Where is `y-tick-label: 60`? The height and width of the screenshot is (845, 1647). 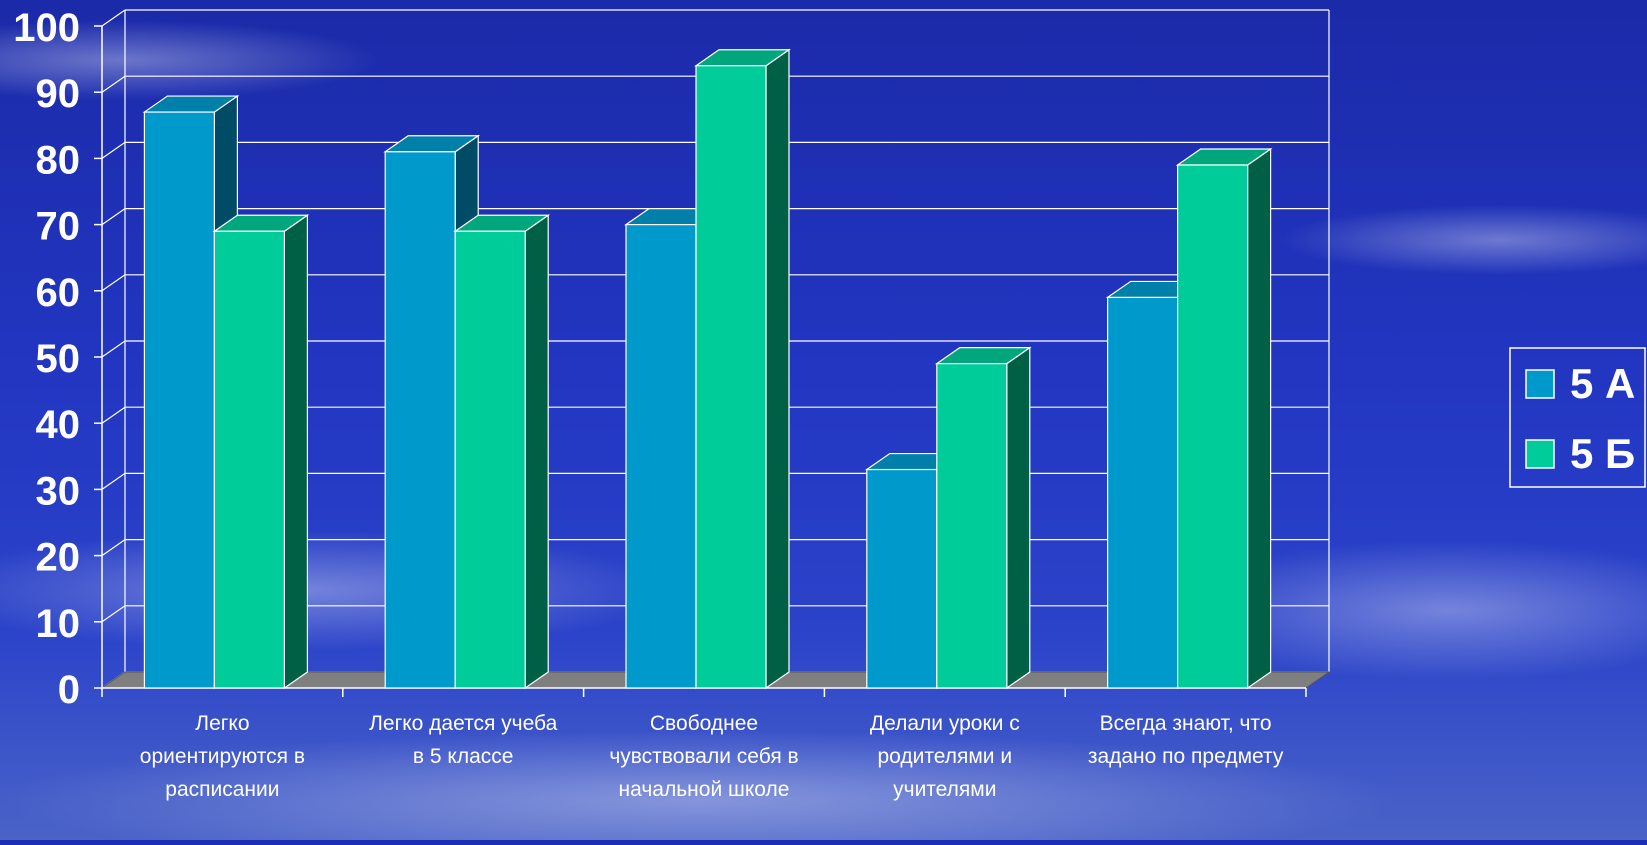 y-tick-label: 60 is located at coordinates (58, 293).